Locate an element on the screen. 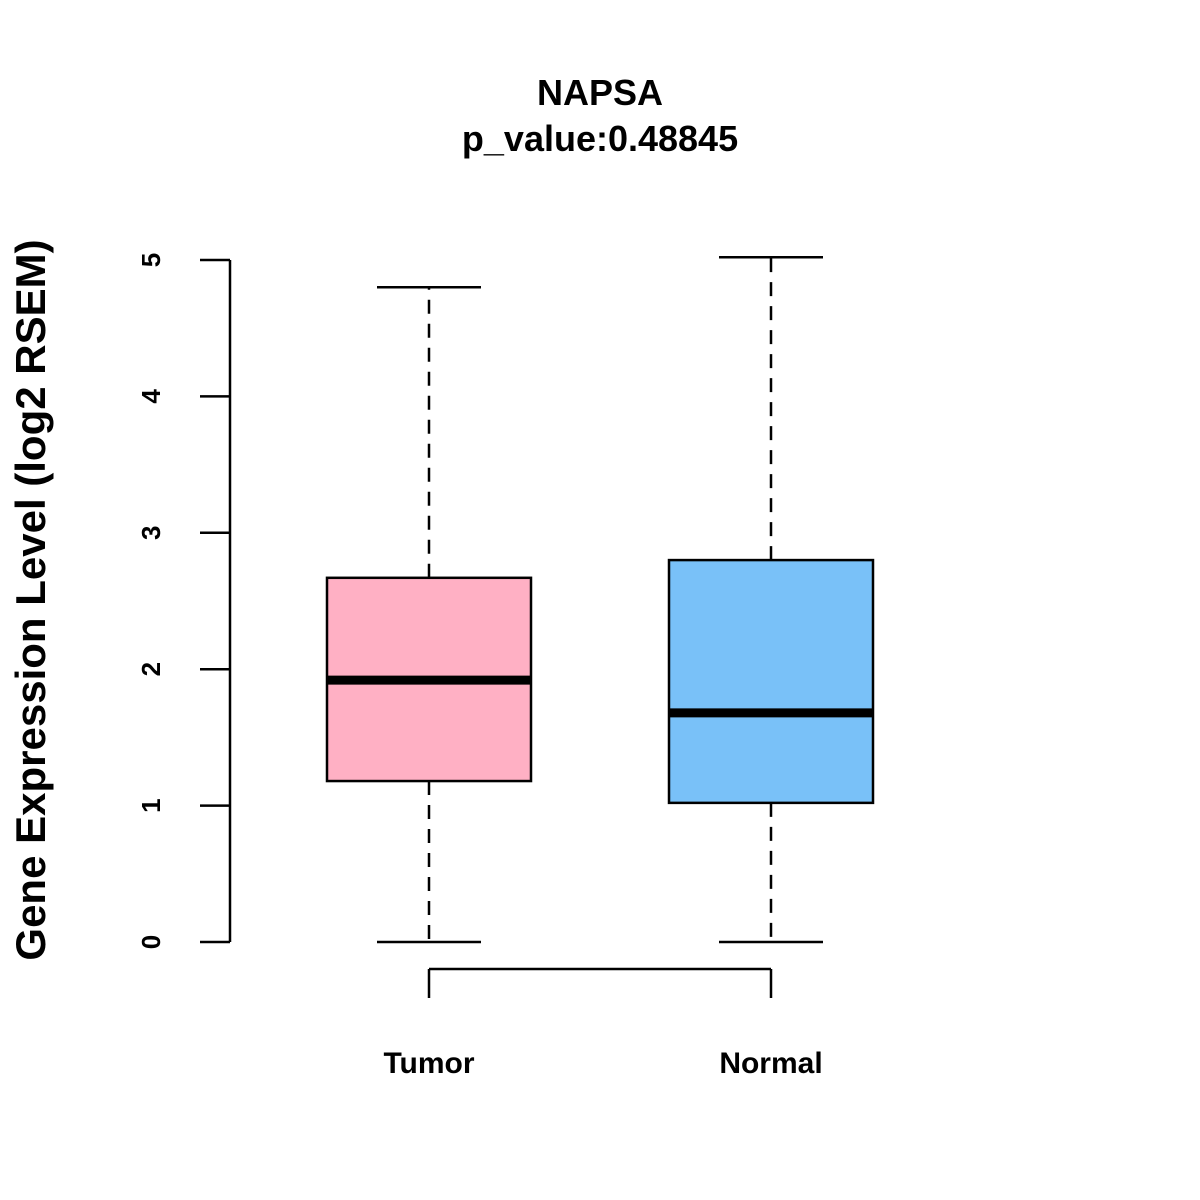 This screenshot has height=1200, width=1200. chart-title: NAPSA is located at coordinates (600, 92).